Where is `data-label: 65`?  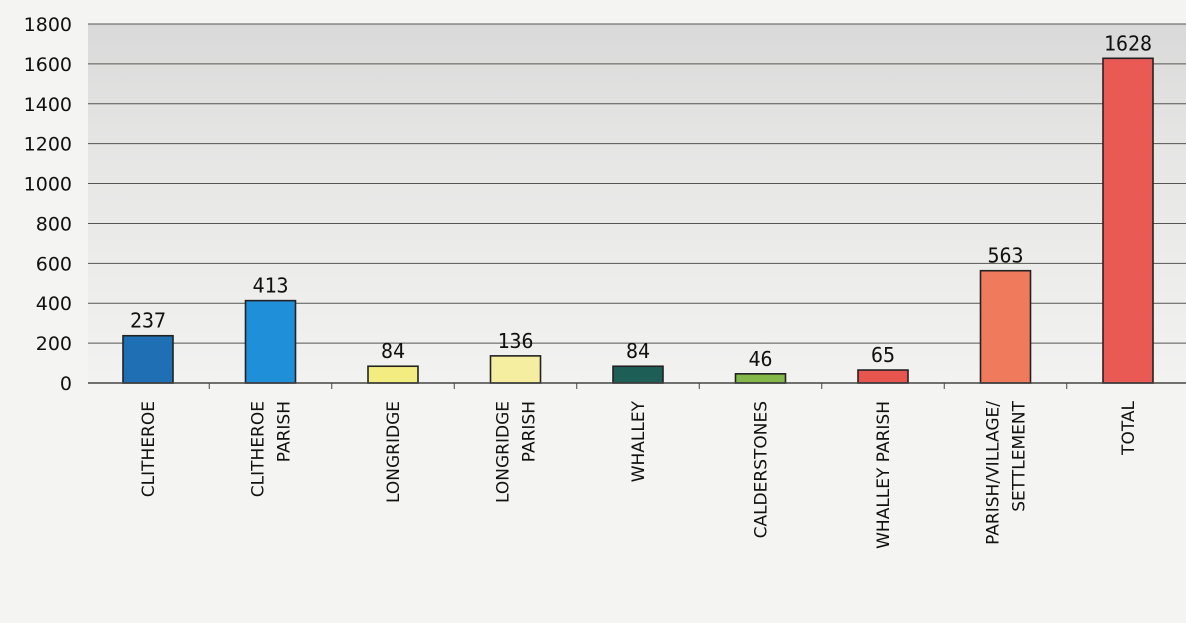
data-label: 65 is located at coordinates (883, 355).